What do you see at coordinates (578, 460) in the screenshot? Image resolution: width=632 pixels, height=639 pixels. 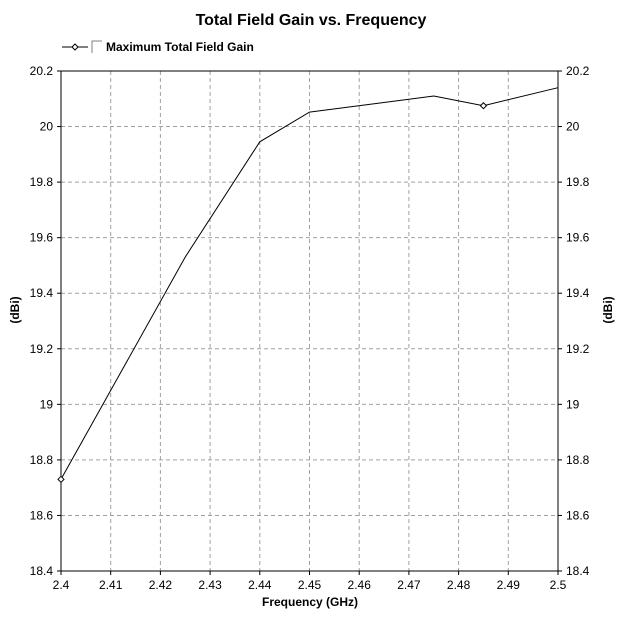 I see `y-tick-label-right: 18.8` at bounding box center [578, 460].